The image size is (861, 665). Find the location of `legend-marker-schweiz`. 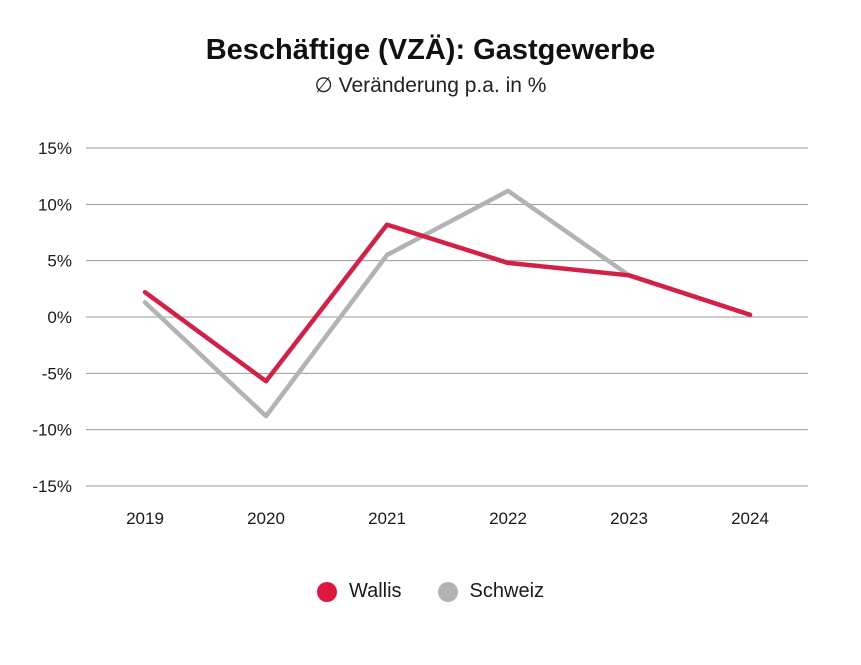

legend-marker-schweiz is located at coordinates (447, 591).